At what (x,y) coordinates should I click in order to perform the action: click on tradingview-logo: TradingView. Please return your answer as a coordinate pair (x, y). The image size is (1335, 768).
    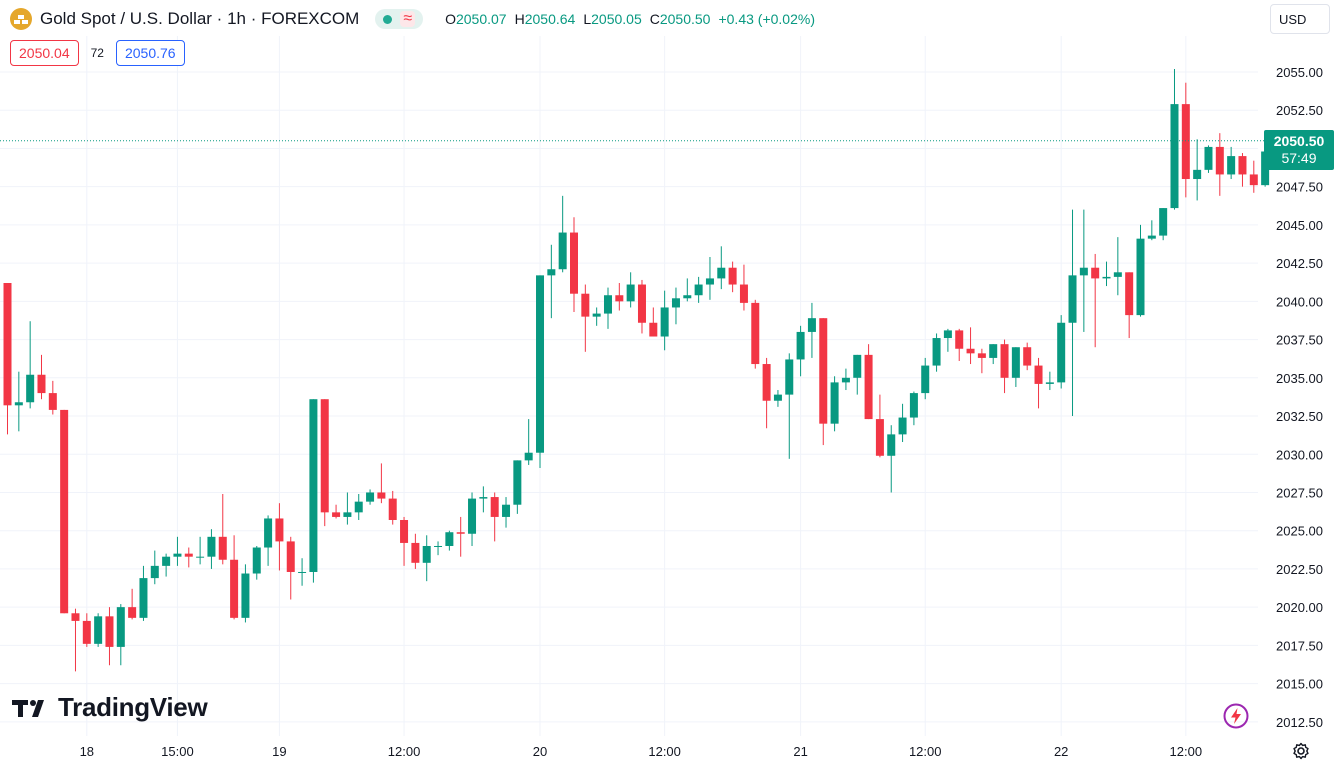
    Looking at the image, I should click on (110, 707).